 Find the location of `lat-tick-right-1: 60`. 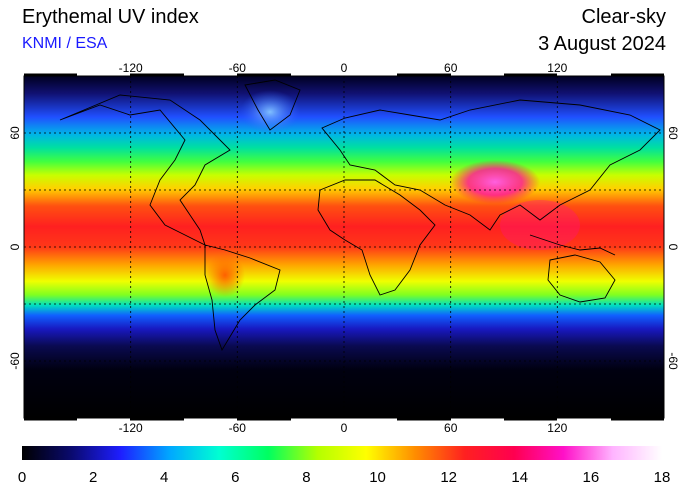

lat-tick-right-1: 60 is located at coordinates (673, 133).